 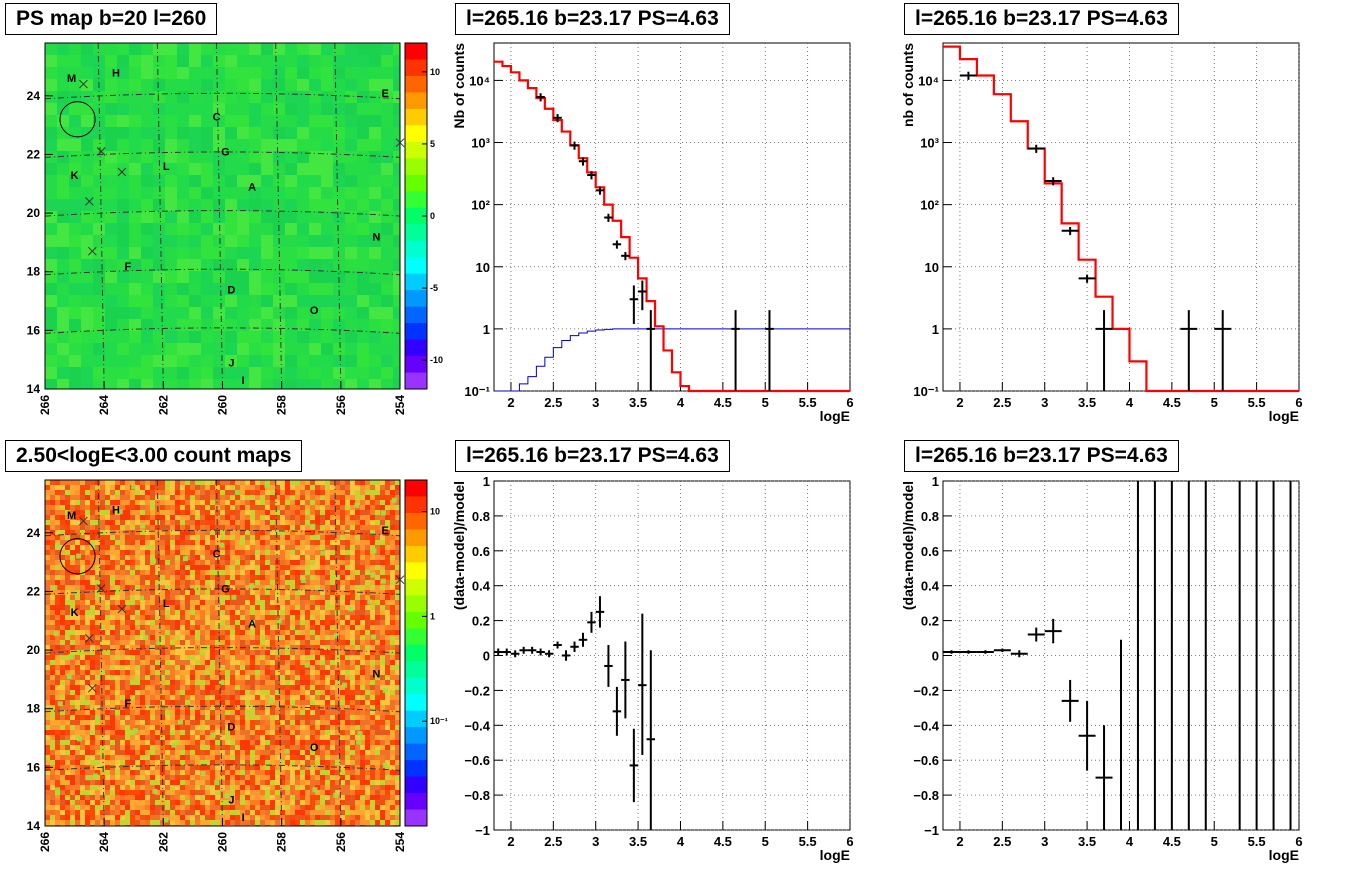 What do you see at coordinates (930, 586) in the screenshot?
I see `y-tick-label: 0.4` at bounding box center [930, 586].